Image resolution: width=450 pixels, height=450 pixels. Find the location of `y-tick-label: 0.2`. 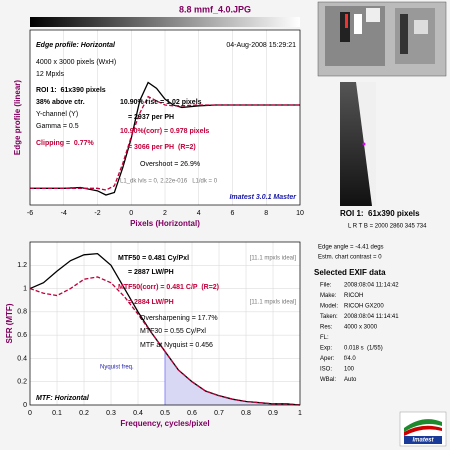

y-tick-label: 0.2 is located at coordinates (22, 382).